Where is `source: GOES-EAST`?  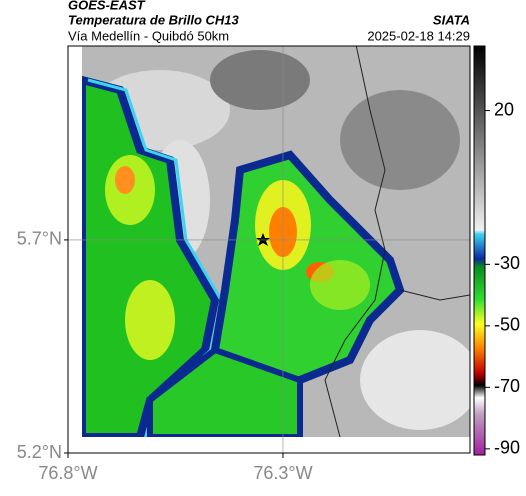
source: GOES-EAST is located at coordinates (107, 6).